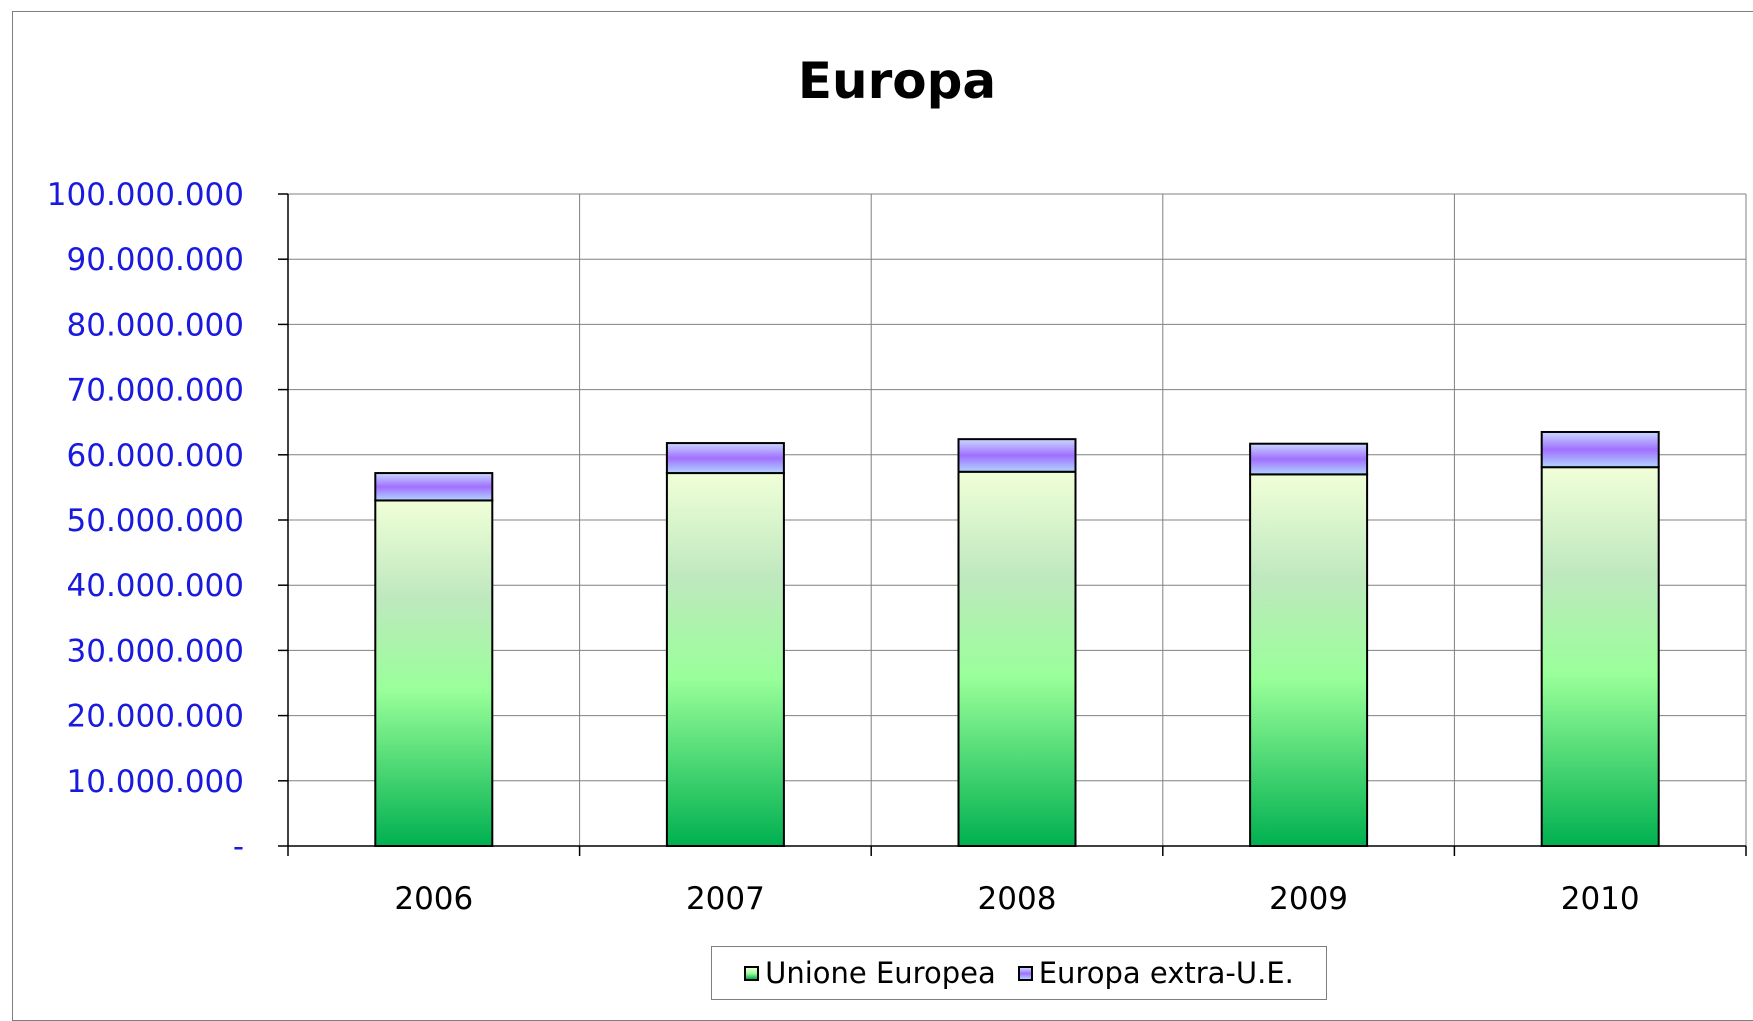 The width and height of the screenshot is (1753, 1021). I want to click on y-tick-label: 10.000.000, so click(156, 782).